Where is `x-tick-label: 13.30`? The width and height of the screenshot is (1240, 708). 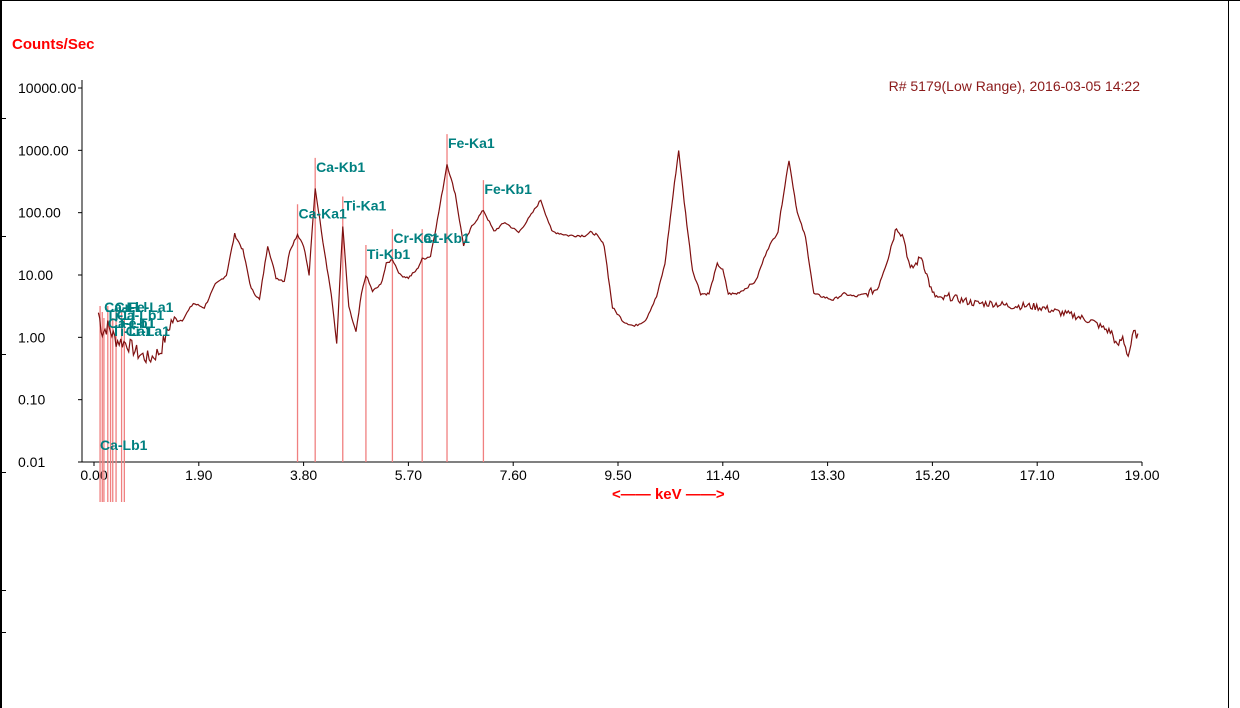 x-tick-label: 13.30 is located at coordinates (827, 475).